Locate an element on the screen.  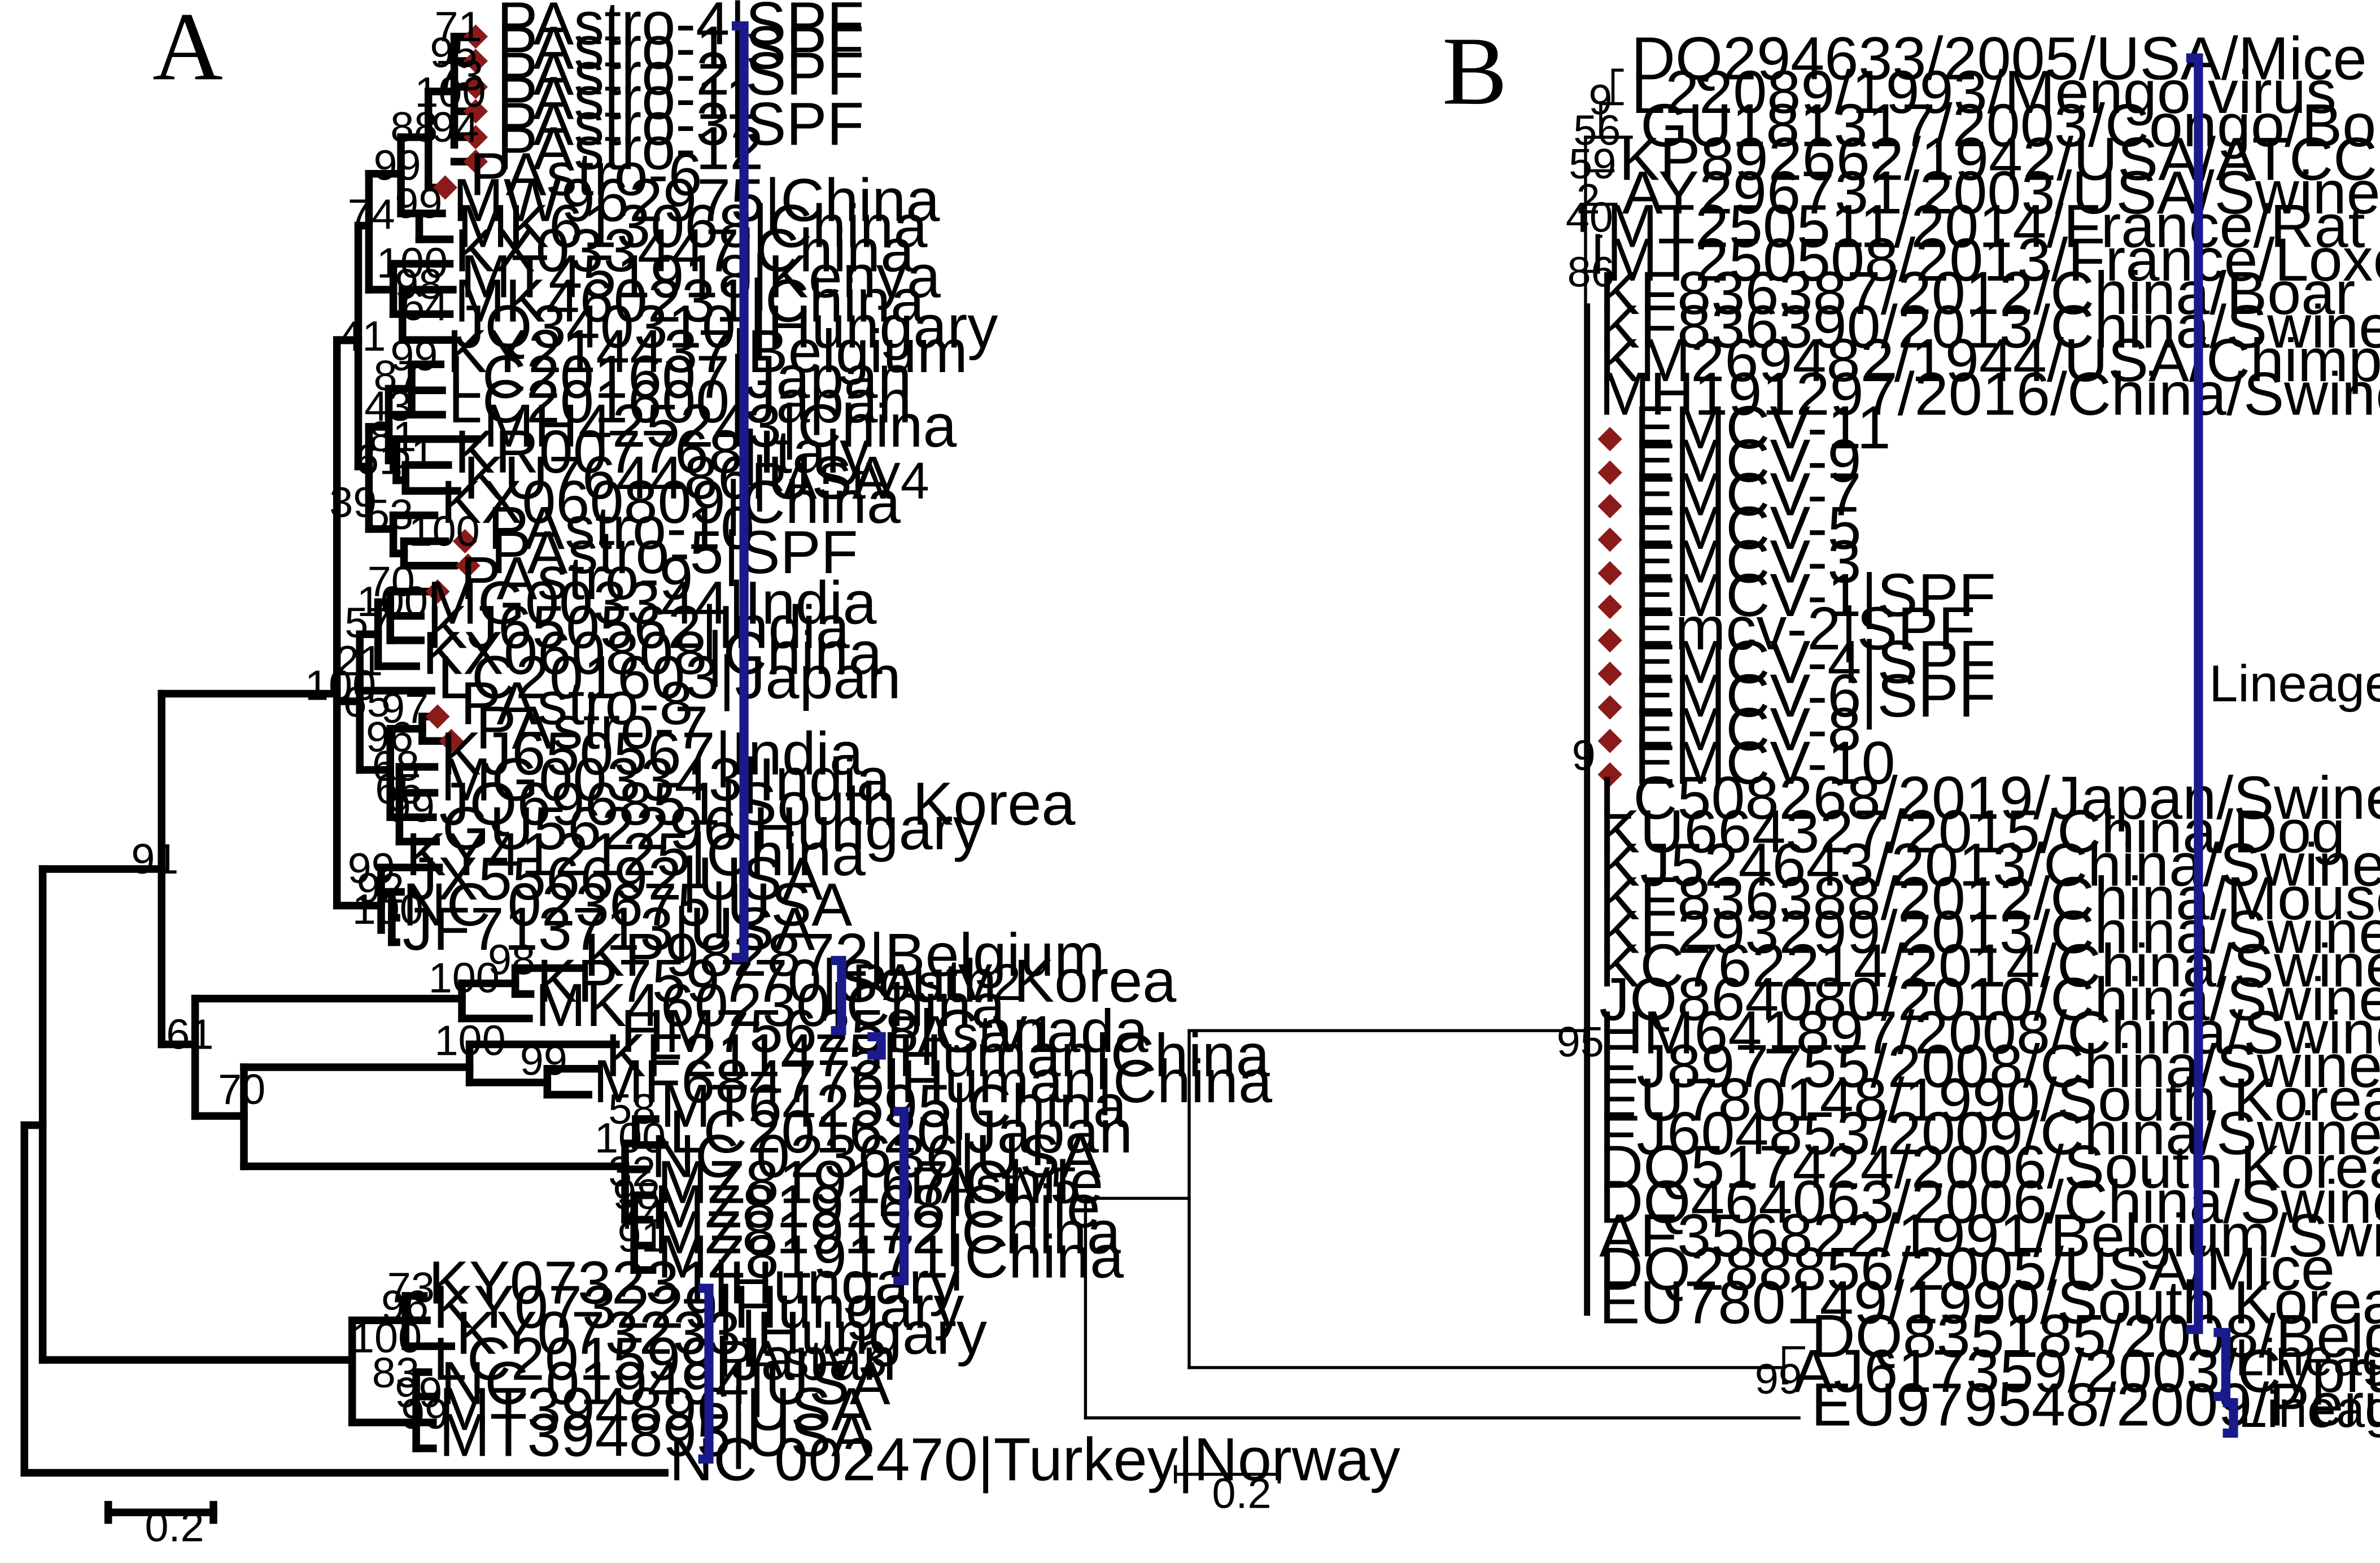
leaf-label: LC201603|Japan is located at coordinates (669, 677).